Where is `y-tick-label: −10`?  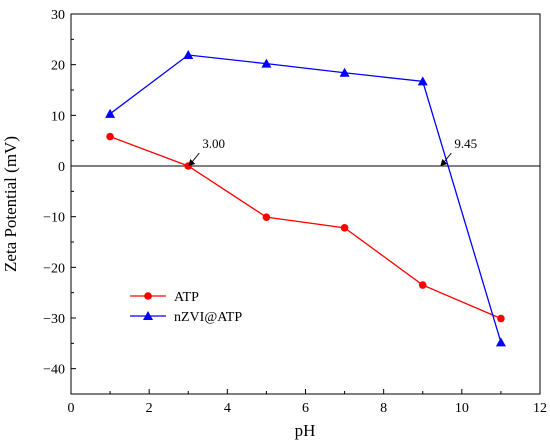 y-tick-label: −10 is located at coordinates (54, 218).